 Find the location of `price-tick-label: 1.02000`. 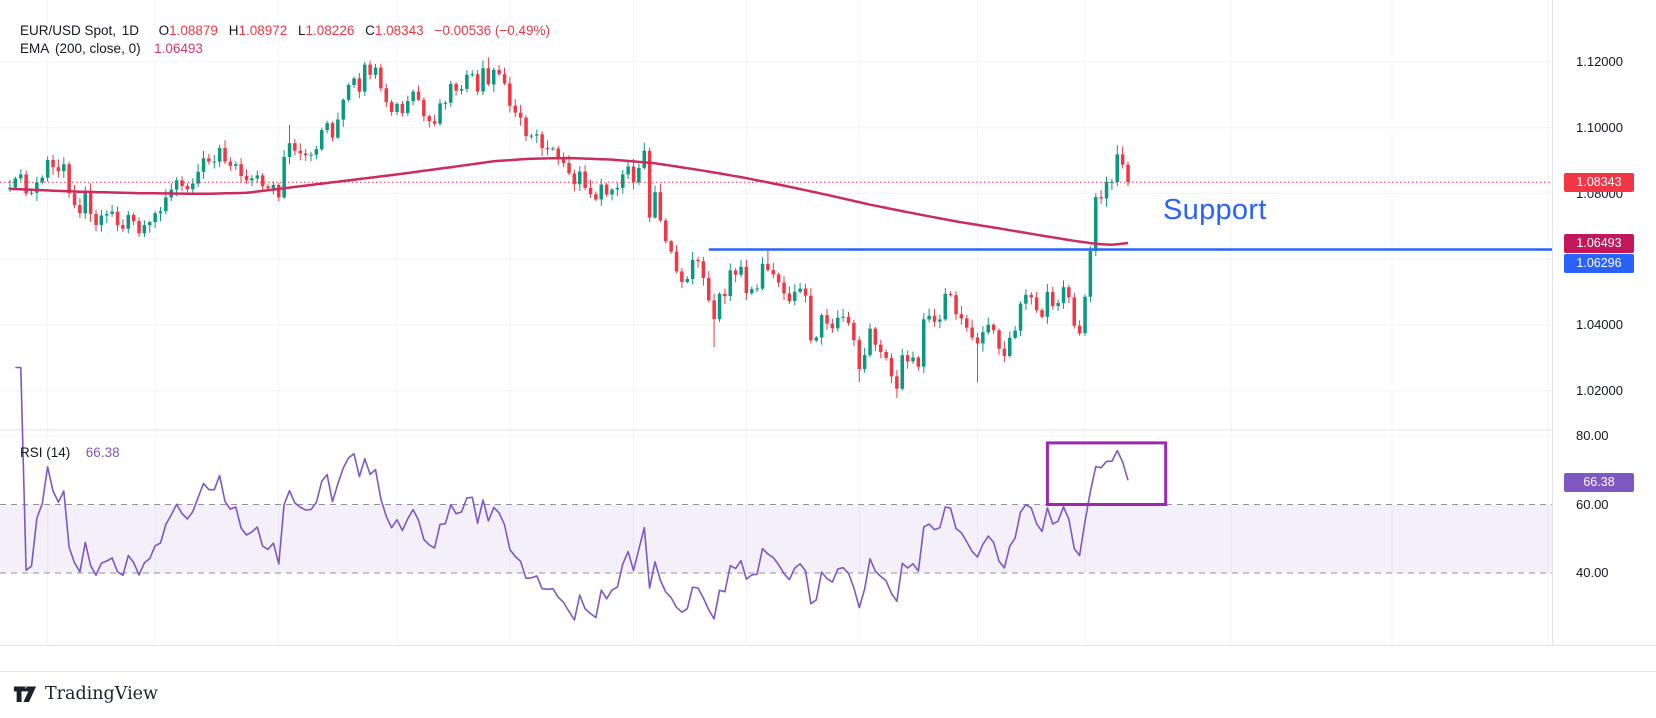

price-tick-label: 1.02000 is located at coordinates (1599, 390).